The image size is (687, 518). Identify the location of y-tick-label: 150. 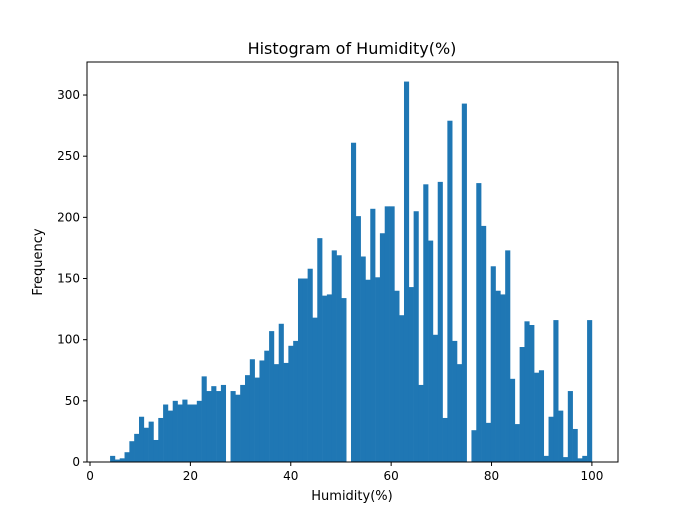
(68, 279).